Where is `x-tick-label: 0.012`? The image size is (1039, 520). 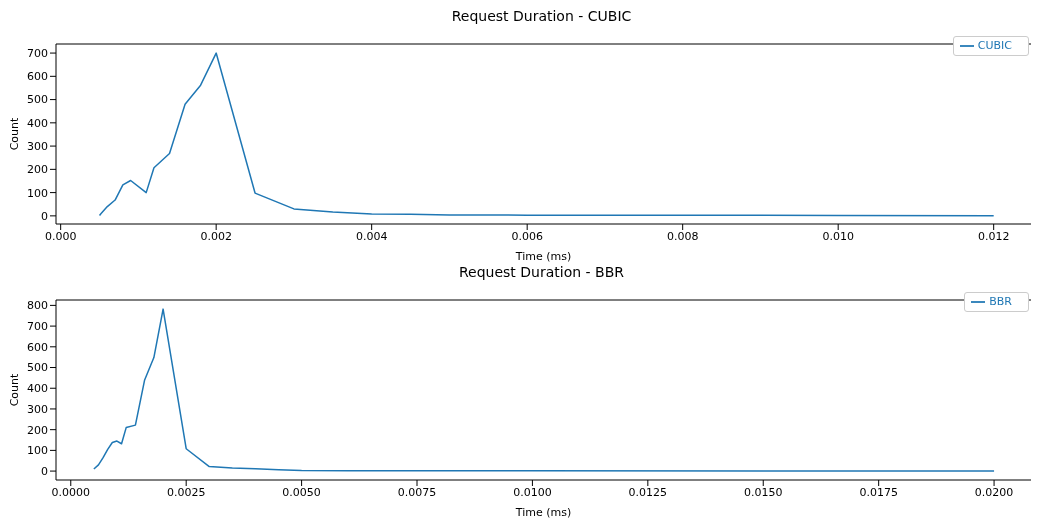
x-tick-label: 0.012 is located at coordinates (993, 236).